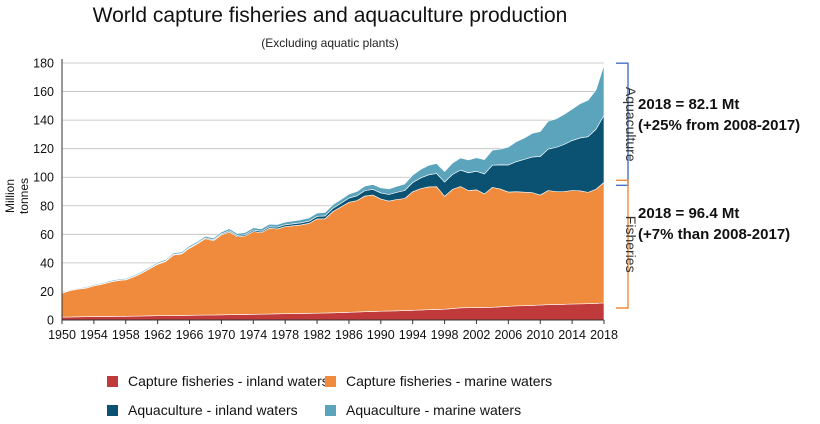 This screenshot has height=424, width=820. I want to click on x-tick-label-2014: 2014, so click(572, 335).